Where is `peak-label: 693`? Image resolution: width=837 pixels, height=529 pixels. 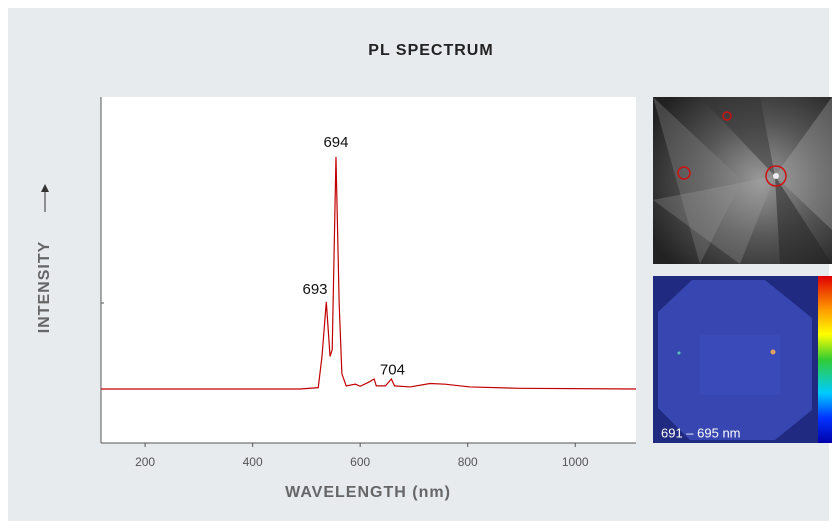
peak-label: 693 is located at coordinates (314, 289).